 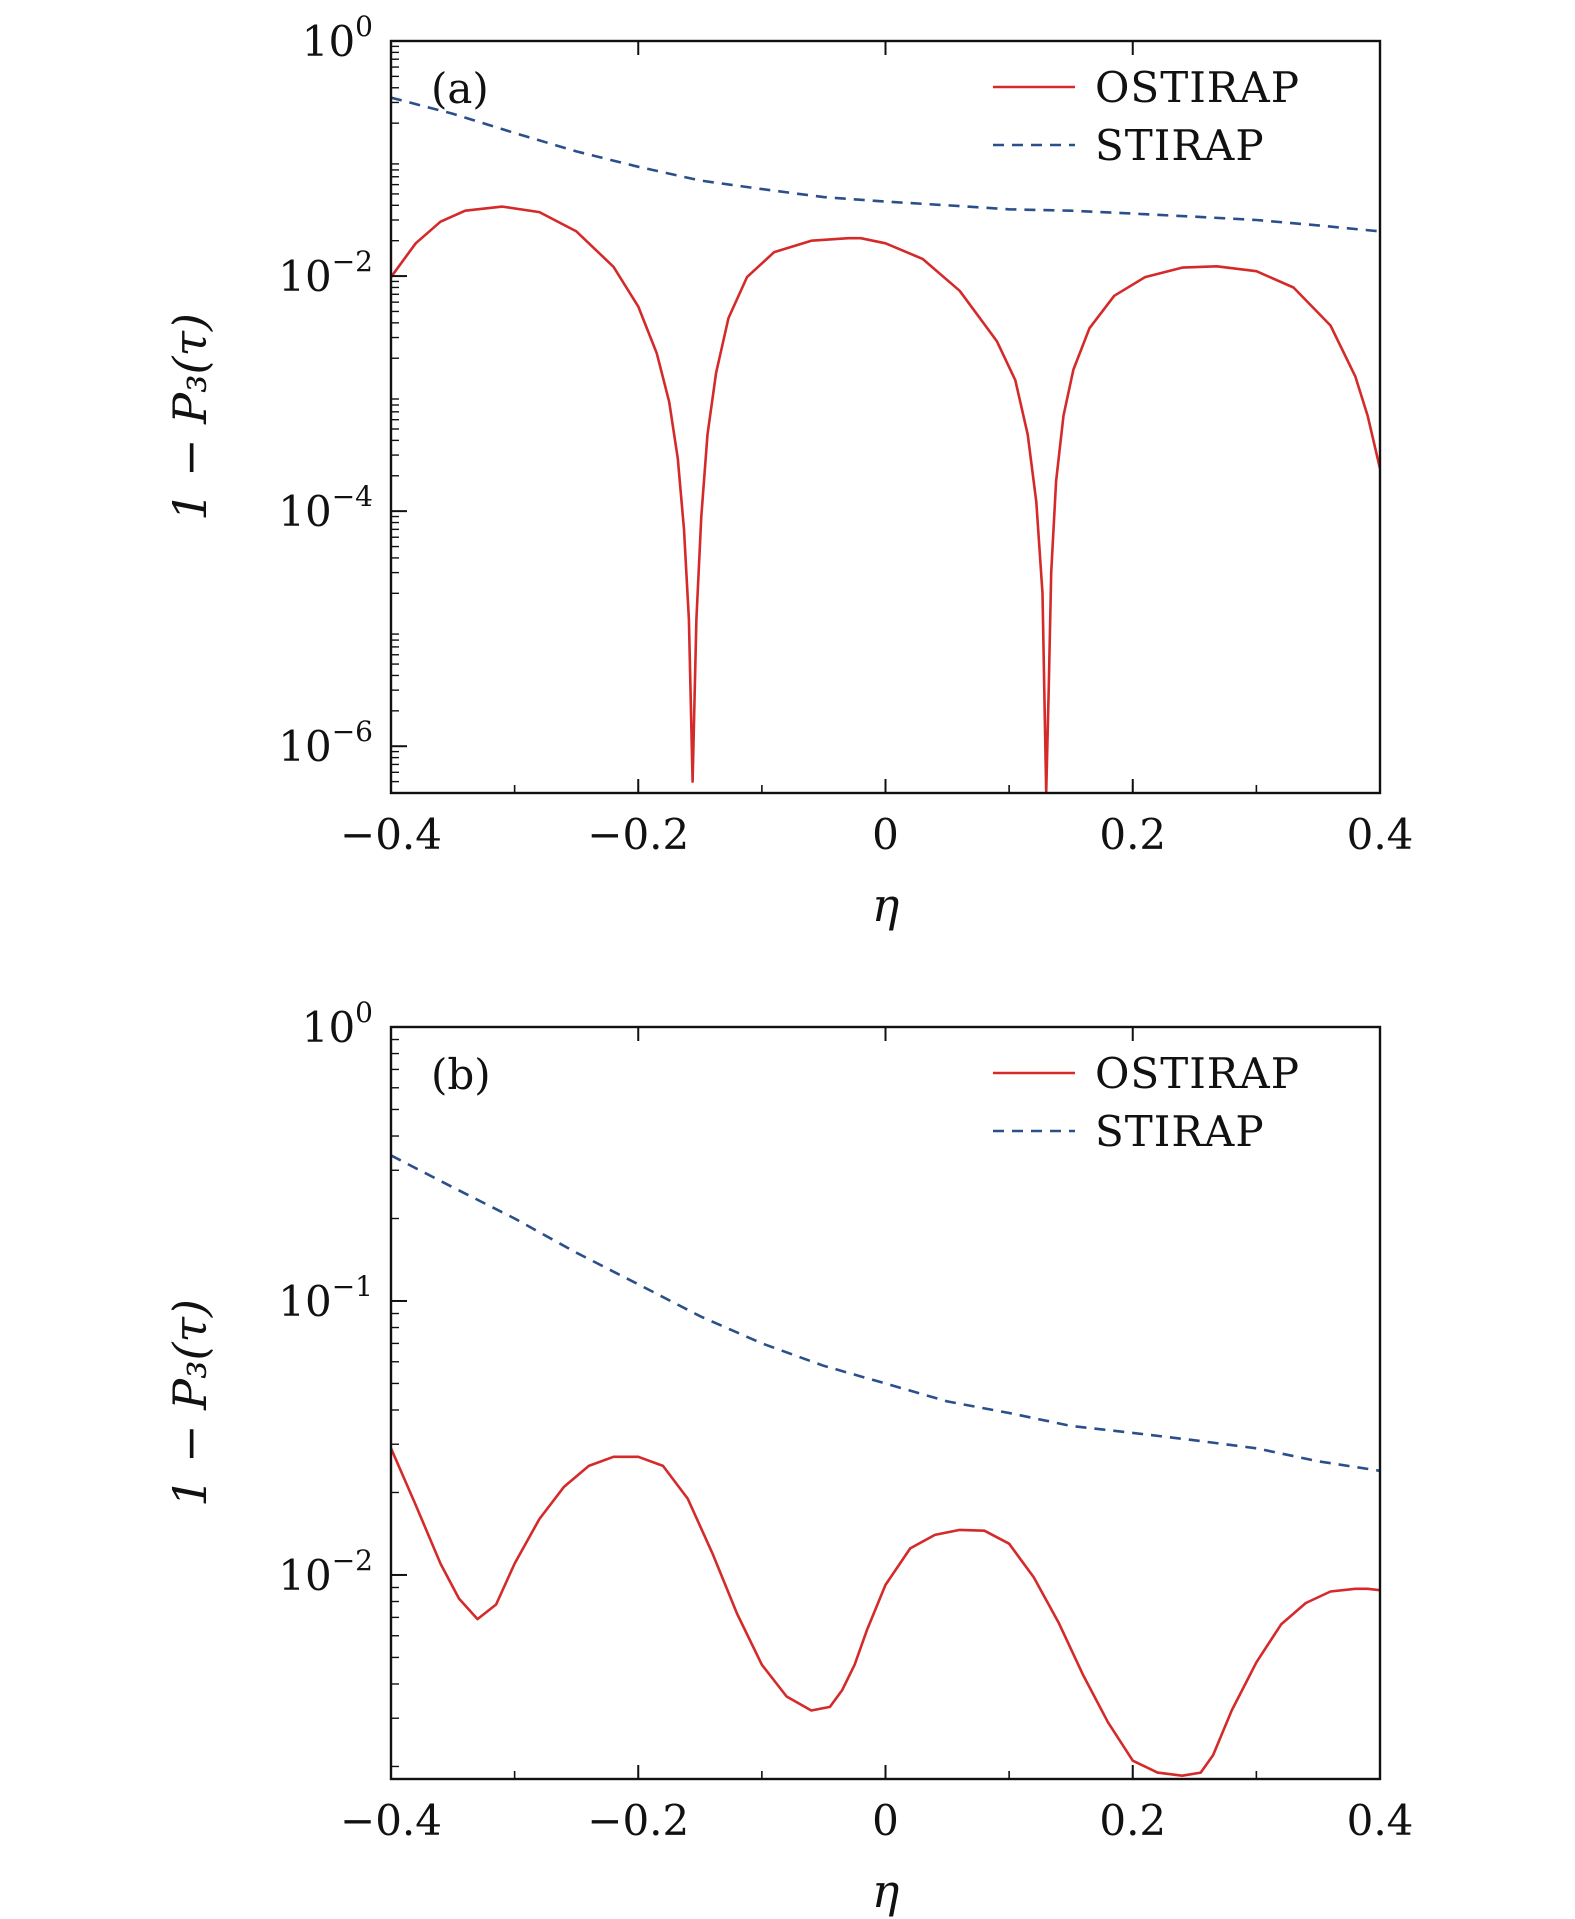 I want to click on y-tick-label: 10⁻⁶, so click(x=325, y=743).